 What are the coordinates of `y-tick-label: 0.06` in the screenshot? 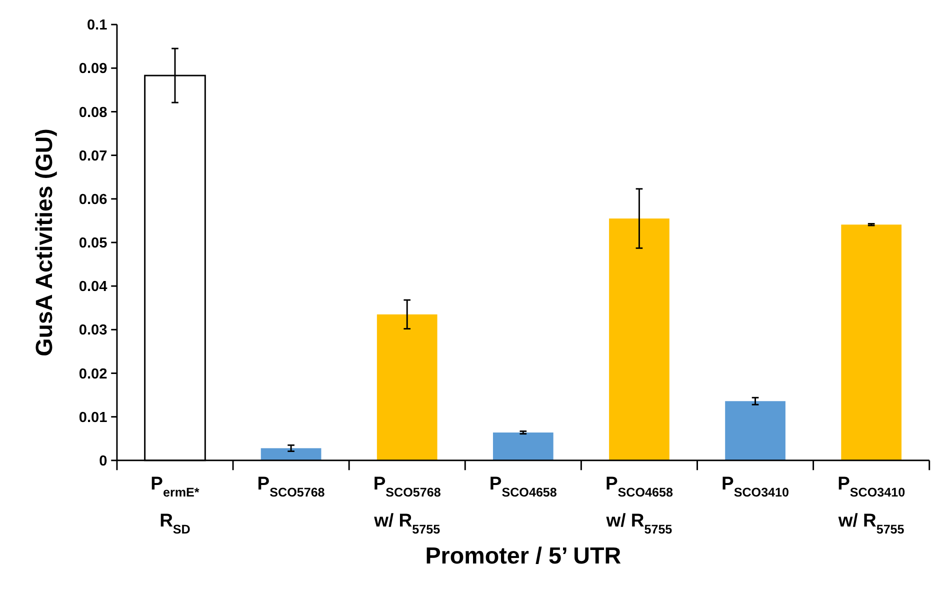 It's located at (93, 200).